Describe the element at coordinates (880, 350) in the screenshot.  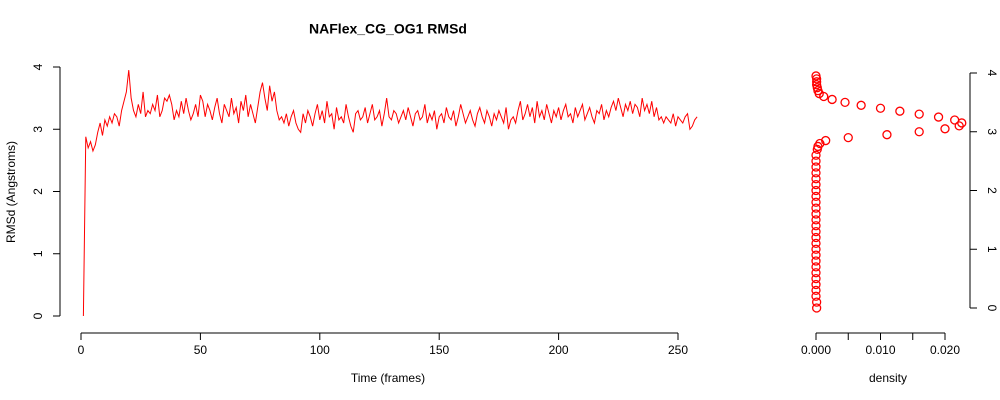
I see `x-tick-label: 0.010` at that location.